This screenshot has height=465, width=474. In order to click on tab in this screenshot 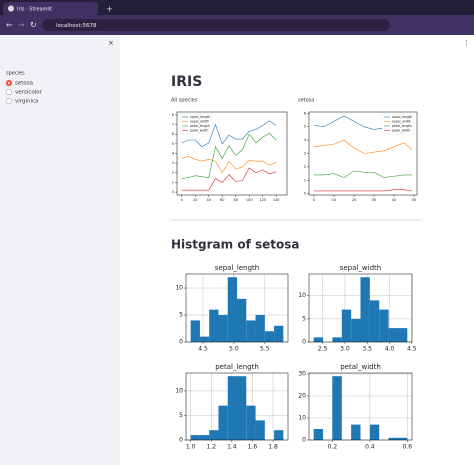, I will do `click(50, 8)`.